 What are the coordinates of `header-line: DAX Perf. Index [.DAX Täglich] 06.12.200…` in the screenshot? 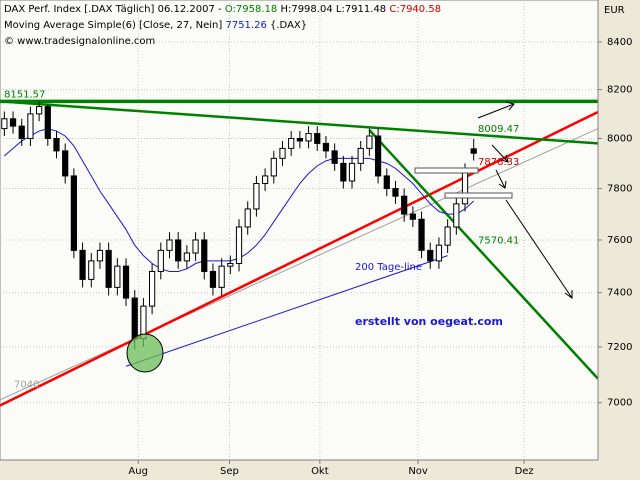 It's located at (222, 9).